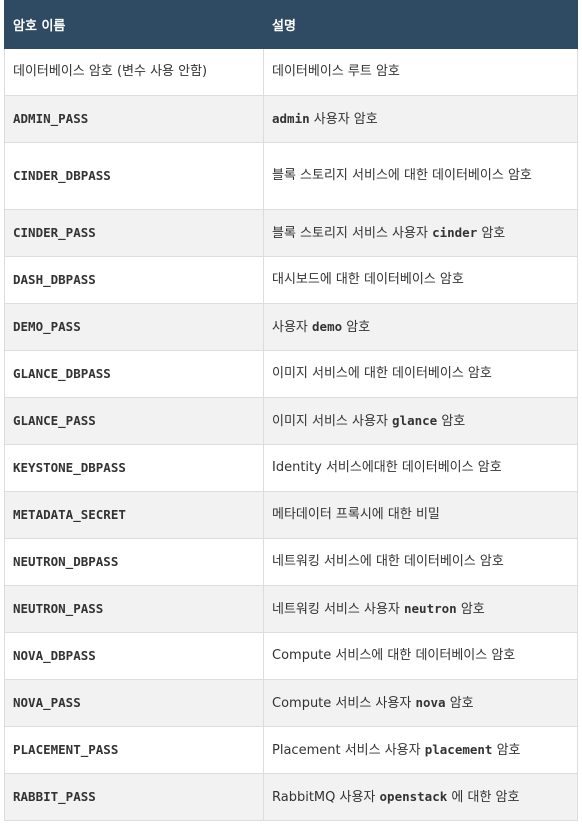 Image resolution: width=582 pixels, height=839 pixels. I want to click on description-text: 네트워킹 서비스에 대한 데이터베이스 암호, so click(388, 561).